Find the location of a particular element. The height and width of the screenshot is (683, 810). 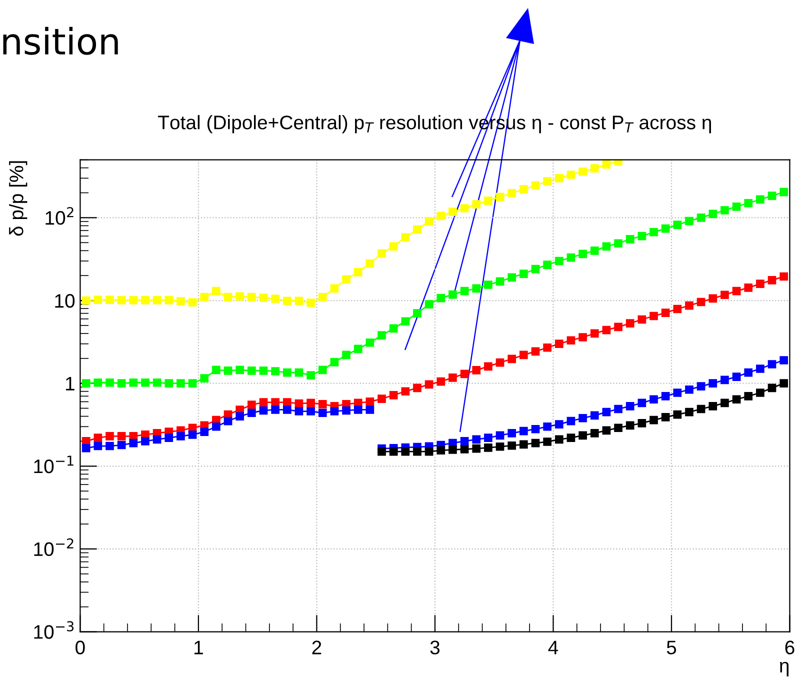

y-tick-label: 1 is located at coordinates (70, 383).